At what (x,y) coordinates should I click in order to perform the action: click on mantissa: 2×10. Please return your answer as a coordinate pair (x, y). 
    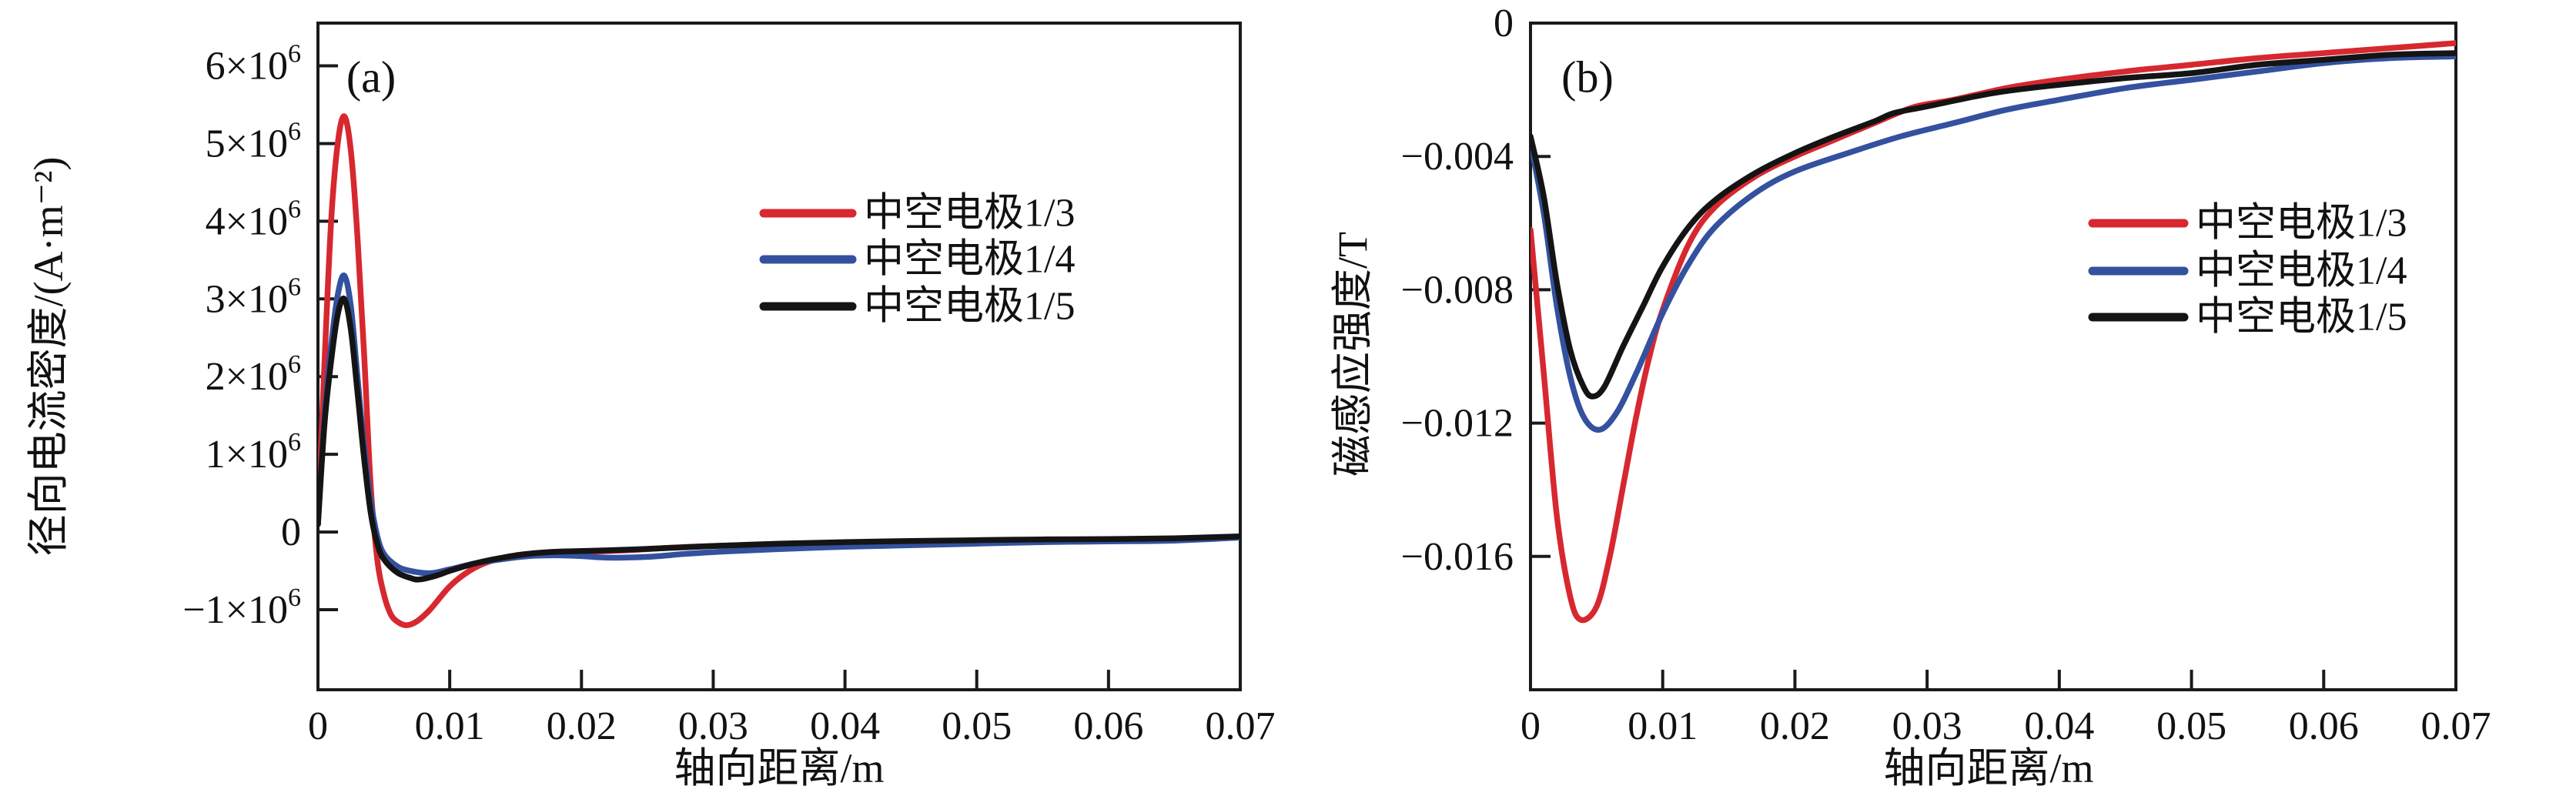
    Looking at the image, I should click on (247, 377).